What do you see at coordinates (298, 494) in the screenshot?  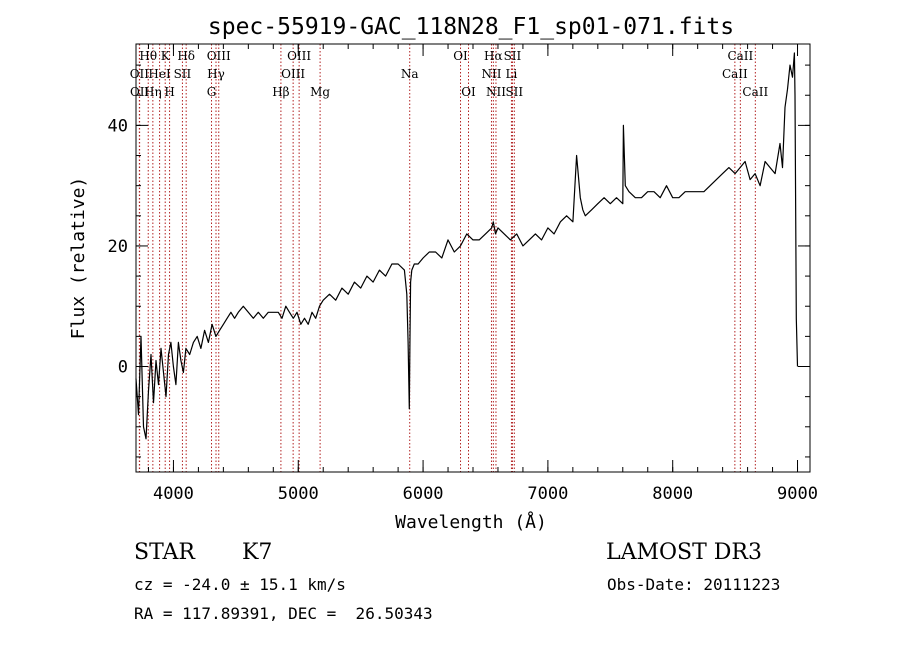 I see `x-tick-label: 5000` at bounding box center [298, 494].